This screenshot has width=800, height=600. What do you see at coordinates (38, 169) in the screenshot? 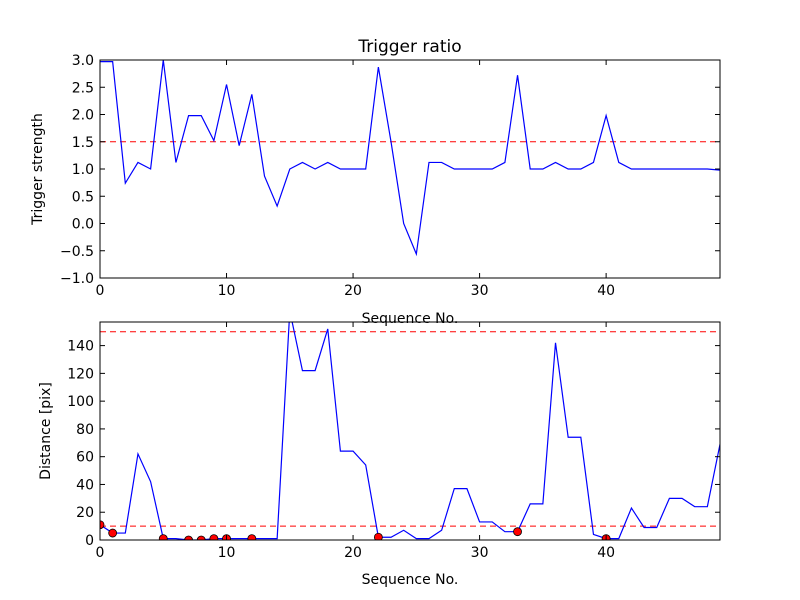
I see `y-axis-label: Trigger strength` at bounding box center [38, 169].